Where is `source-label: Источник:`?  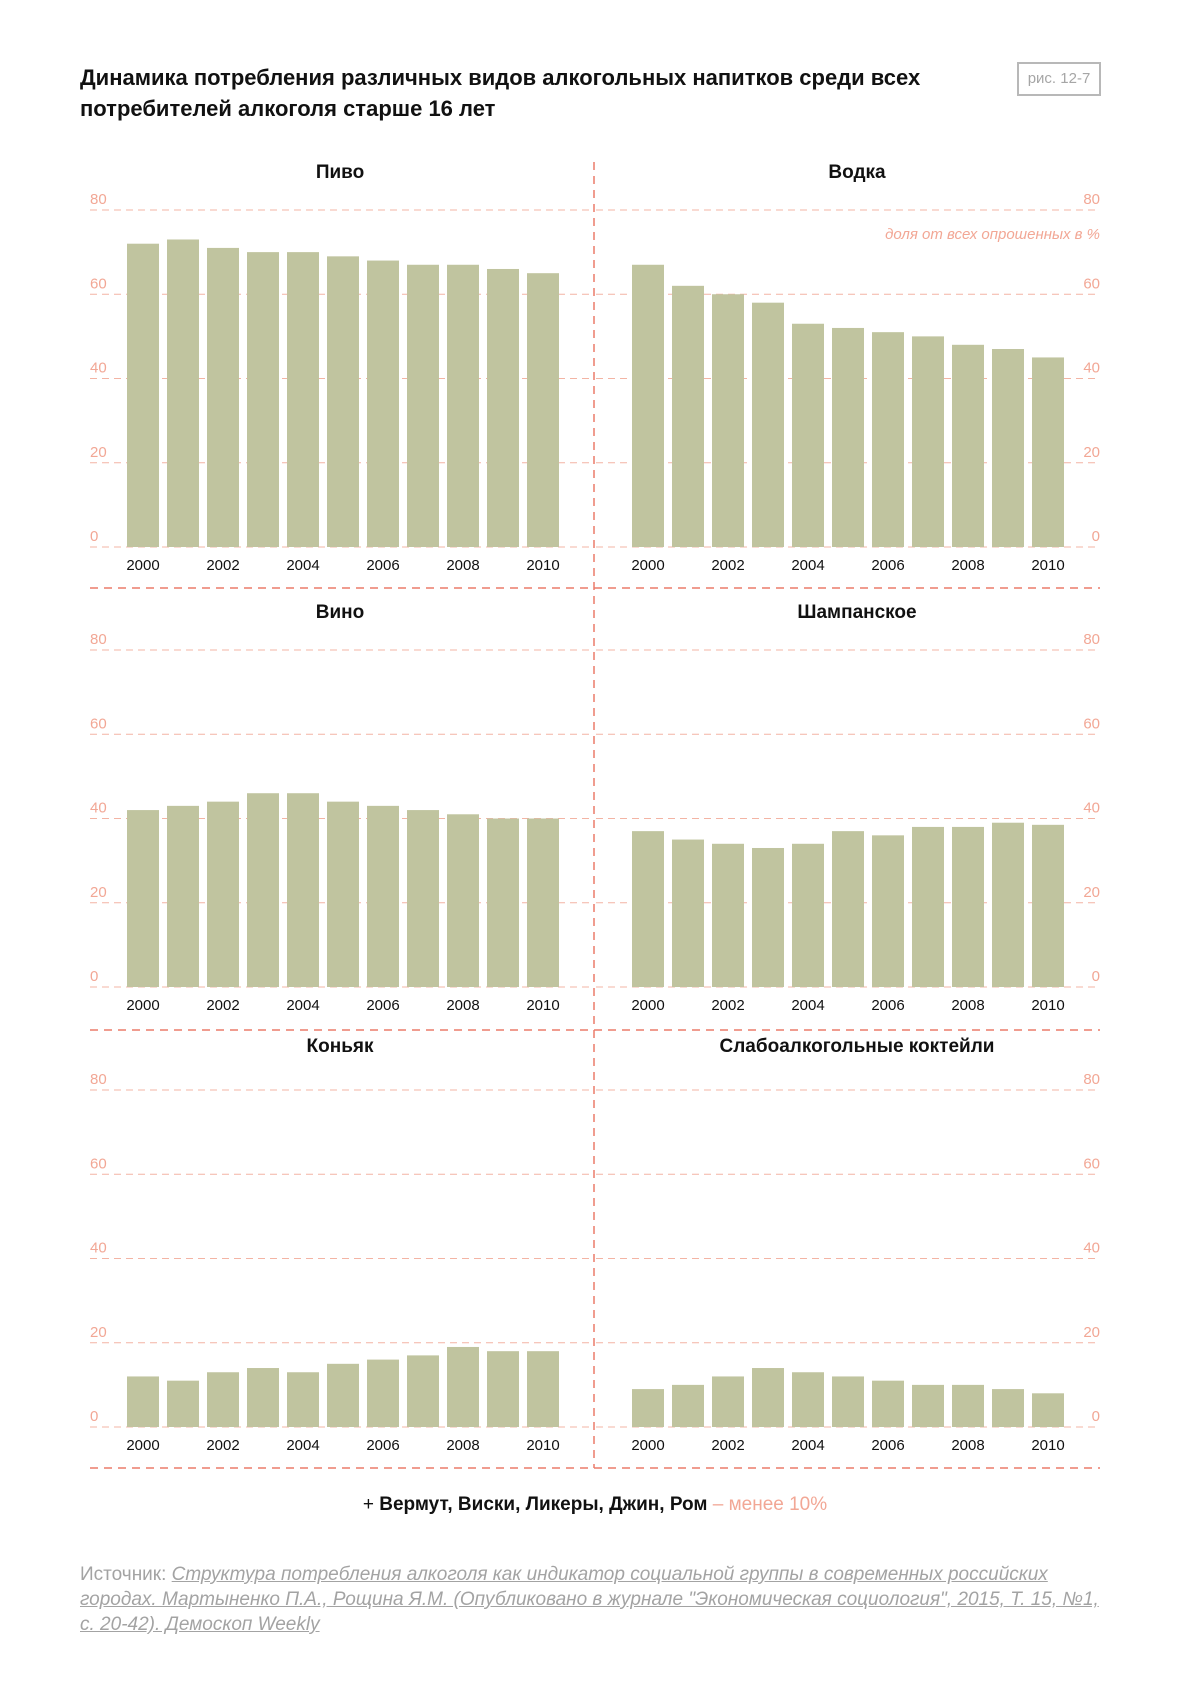
source-label: Источник: is located at coordinates (126, 1574).